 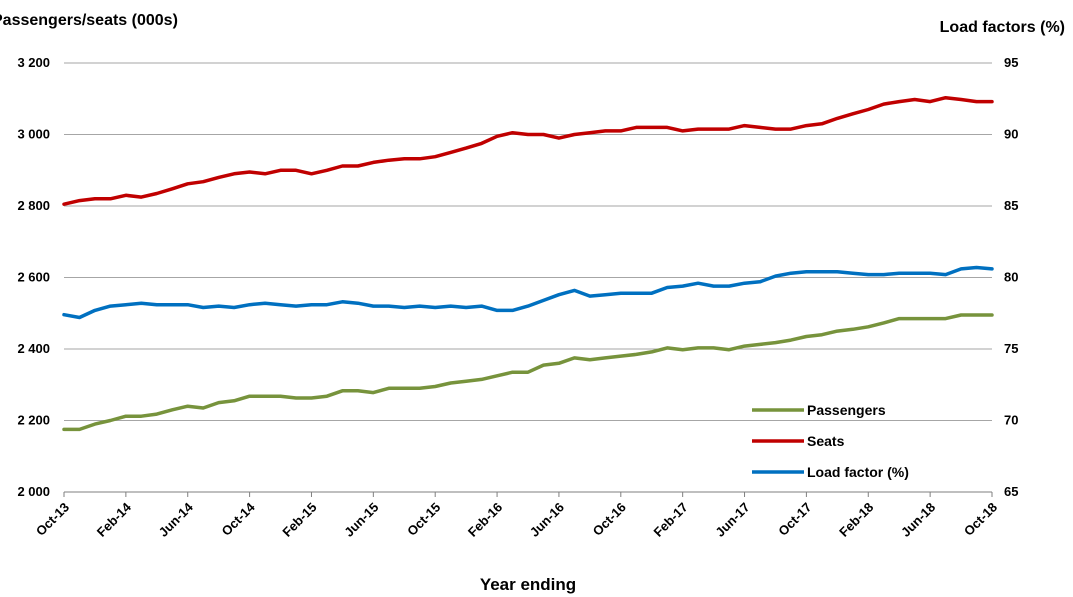 What do you see at coordinates (361, 520) in the screenshot?
I see `x-tick-label: Jun-15` at bounding box center [361, 520].